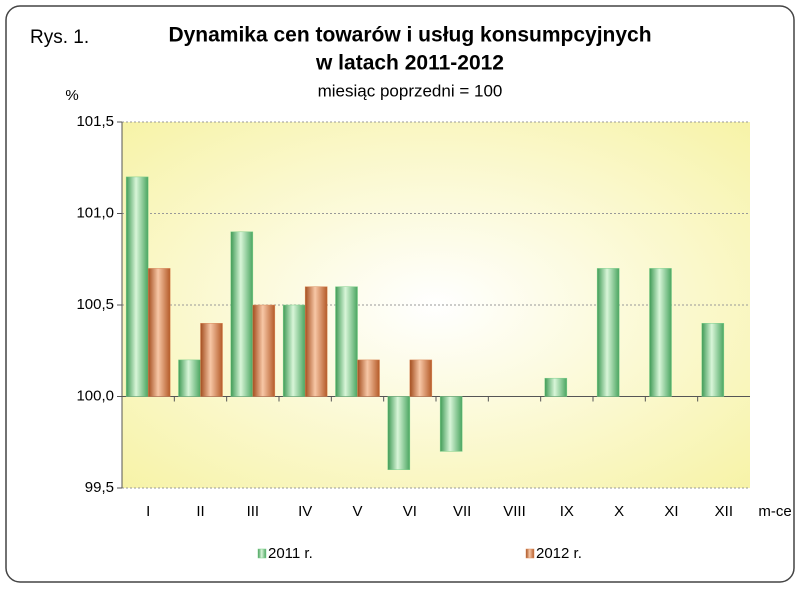 This screenshot has width=800, height=593. What do you see at coordinates (724, 511) in the screenshot?
I see `x-tick-label: XII` at bounding box center [724, 511].